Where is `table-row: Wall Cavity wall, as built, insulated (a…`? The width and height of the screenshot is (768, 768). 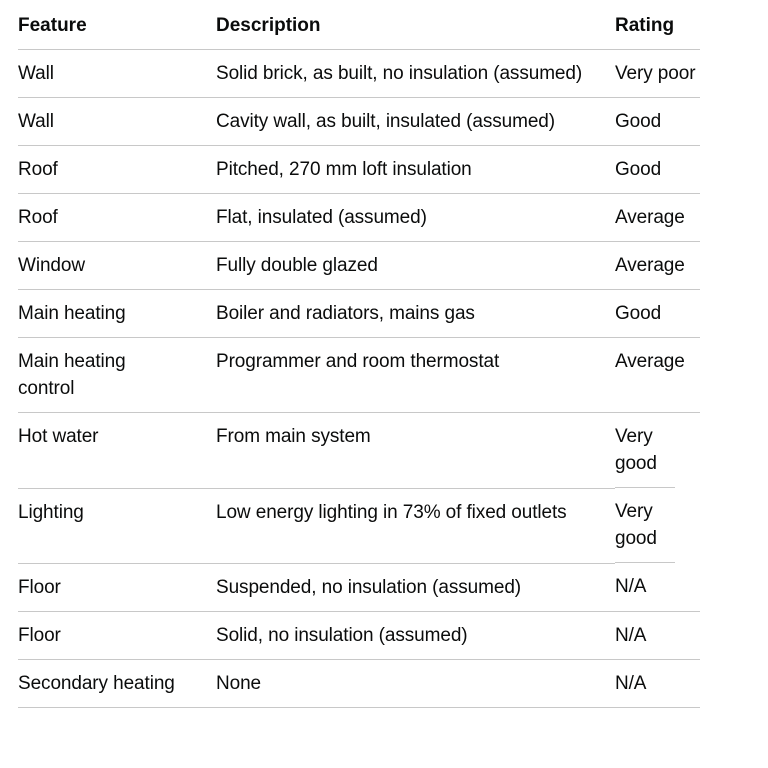 table-row: Wall Cavity wall, as built, insulated (a… is located at coordinates (359, 121).